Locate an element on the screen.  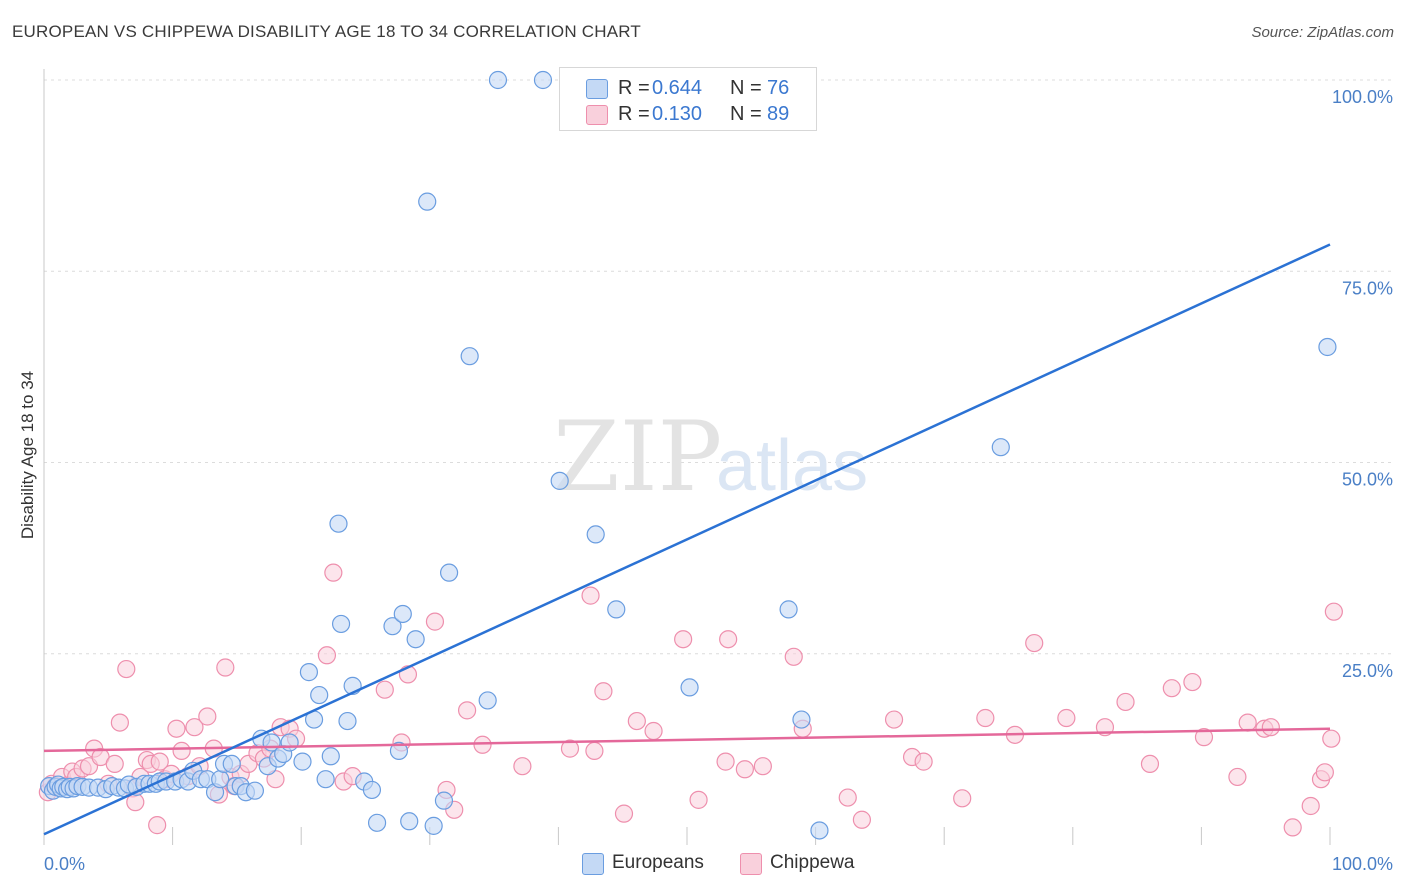
n-value: 76 is located at coordinates (778, 88).